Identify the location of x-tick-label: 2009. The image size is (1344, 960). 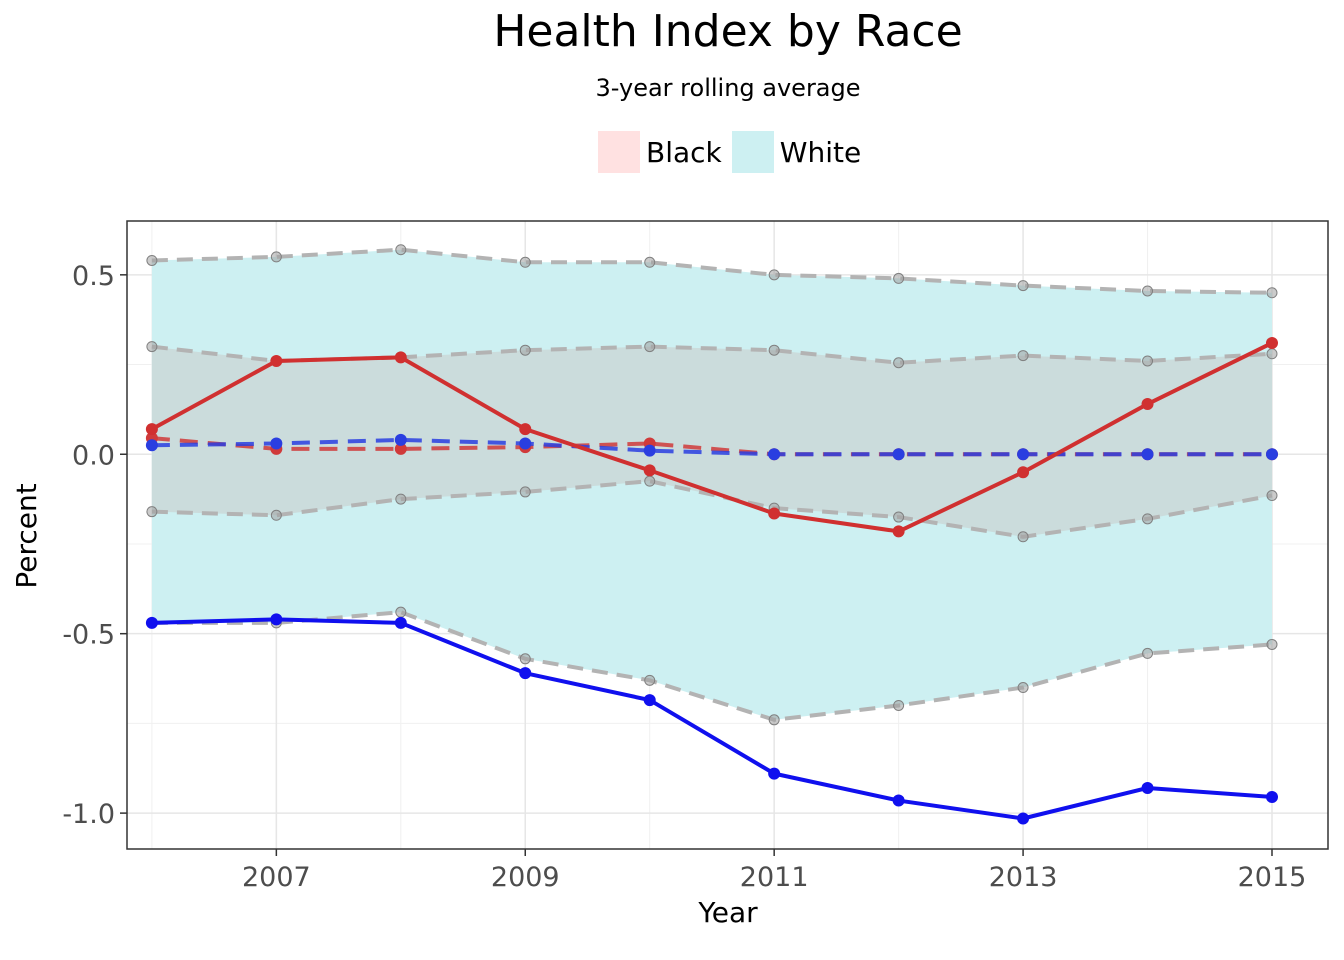
(525, 877).